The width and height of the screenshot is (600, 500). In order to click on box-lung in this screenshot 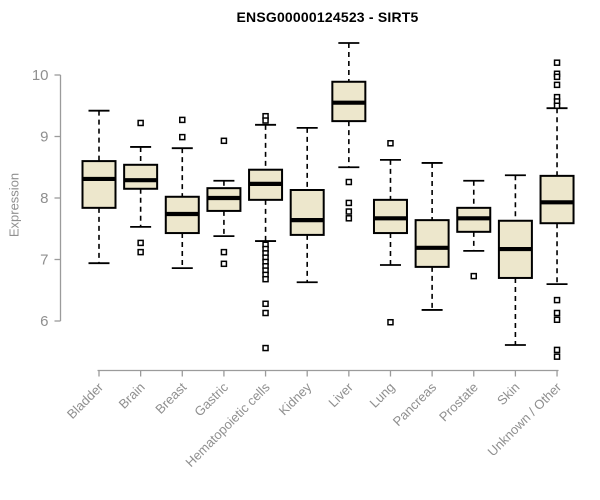, I will do `click(390, 233)`.